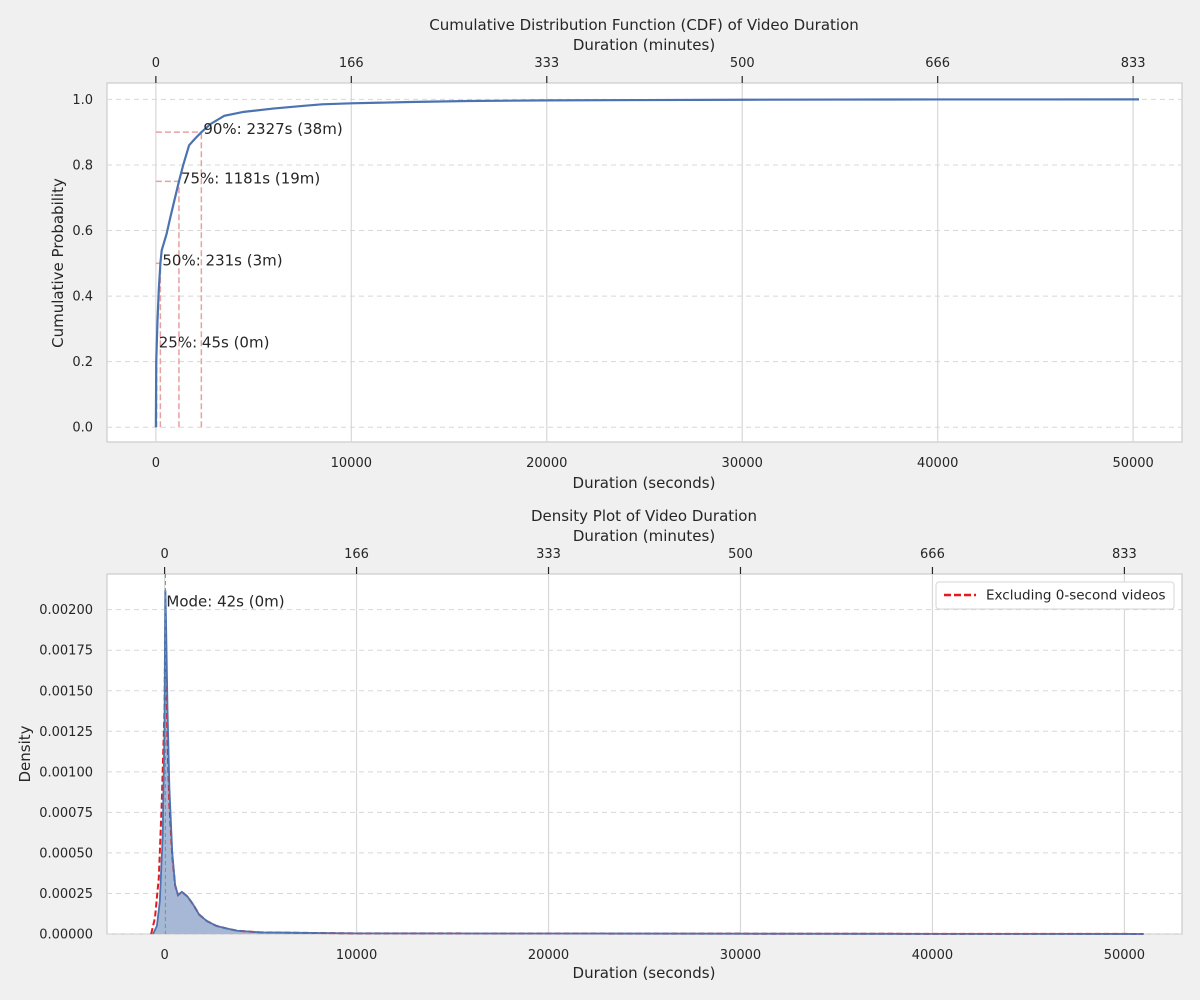 Image resolution: width=1200 pixels, height=1000 pixels. Describe the element at coordinates (644, 536) in the screenshot. I see `density-secondary-xlabel: Duration (minutes)` at that location.